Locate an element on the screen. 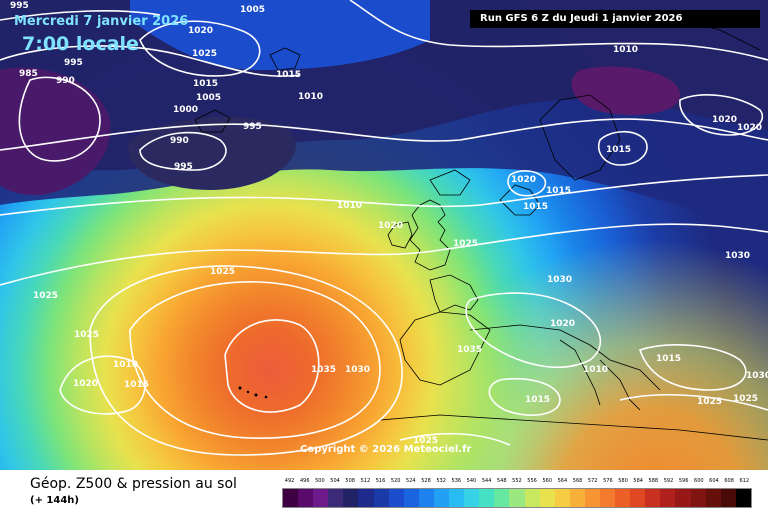  isobar-label: 985 is located at coordinates (28, 74).